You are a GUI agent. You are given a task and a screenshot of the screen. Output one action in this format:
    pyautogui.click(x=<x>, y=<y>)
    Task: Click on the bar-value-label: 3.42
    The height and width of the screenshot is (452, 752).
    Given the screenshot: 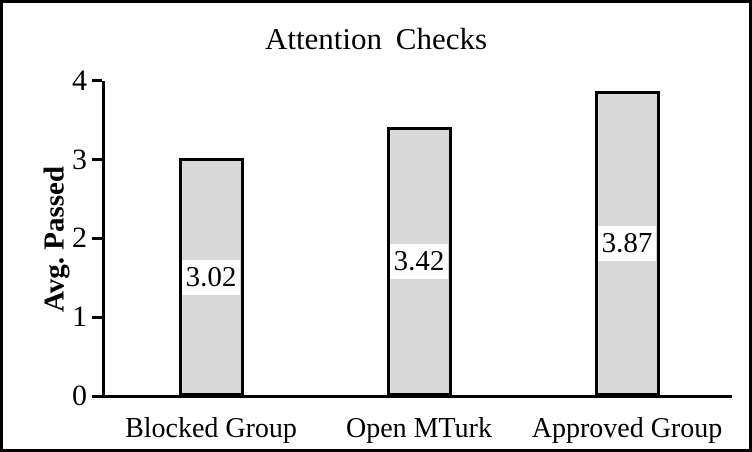 What is the action you would take?
    pyautogui.click(x=419, y=261)
    